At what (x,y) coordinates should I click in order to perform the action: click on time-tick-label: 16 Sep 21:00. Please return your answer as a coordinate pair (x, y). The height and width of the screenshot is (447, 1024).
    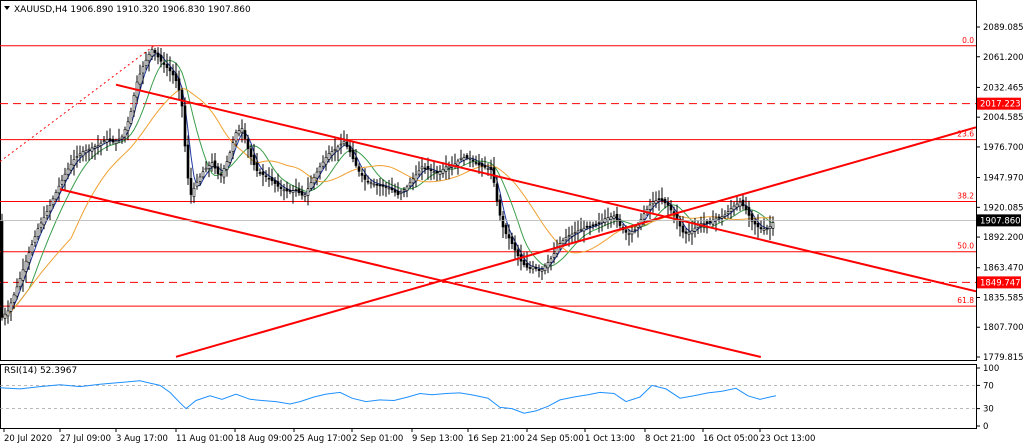
    Looking at the image, I should click on (496, 439).